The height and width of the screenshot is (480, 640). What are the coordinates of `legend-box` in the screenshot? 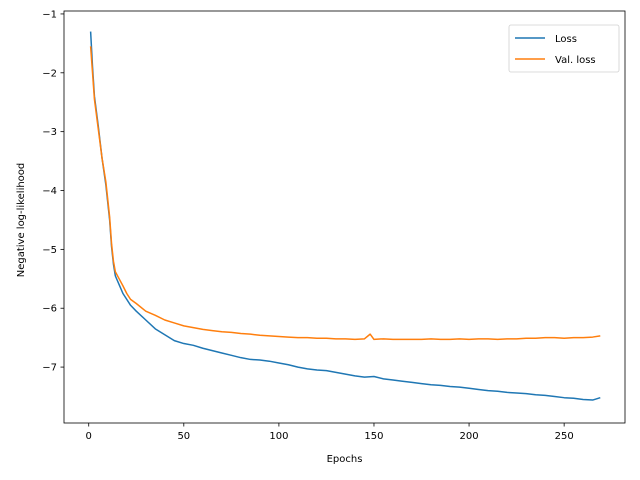 It's located at (564, 48).